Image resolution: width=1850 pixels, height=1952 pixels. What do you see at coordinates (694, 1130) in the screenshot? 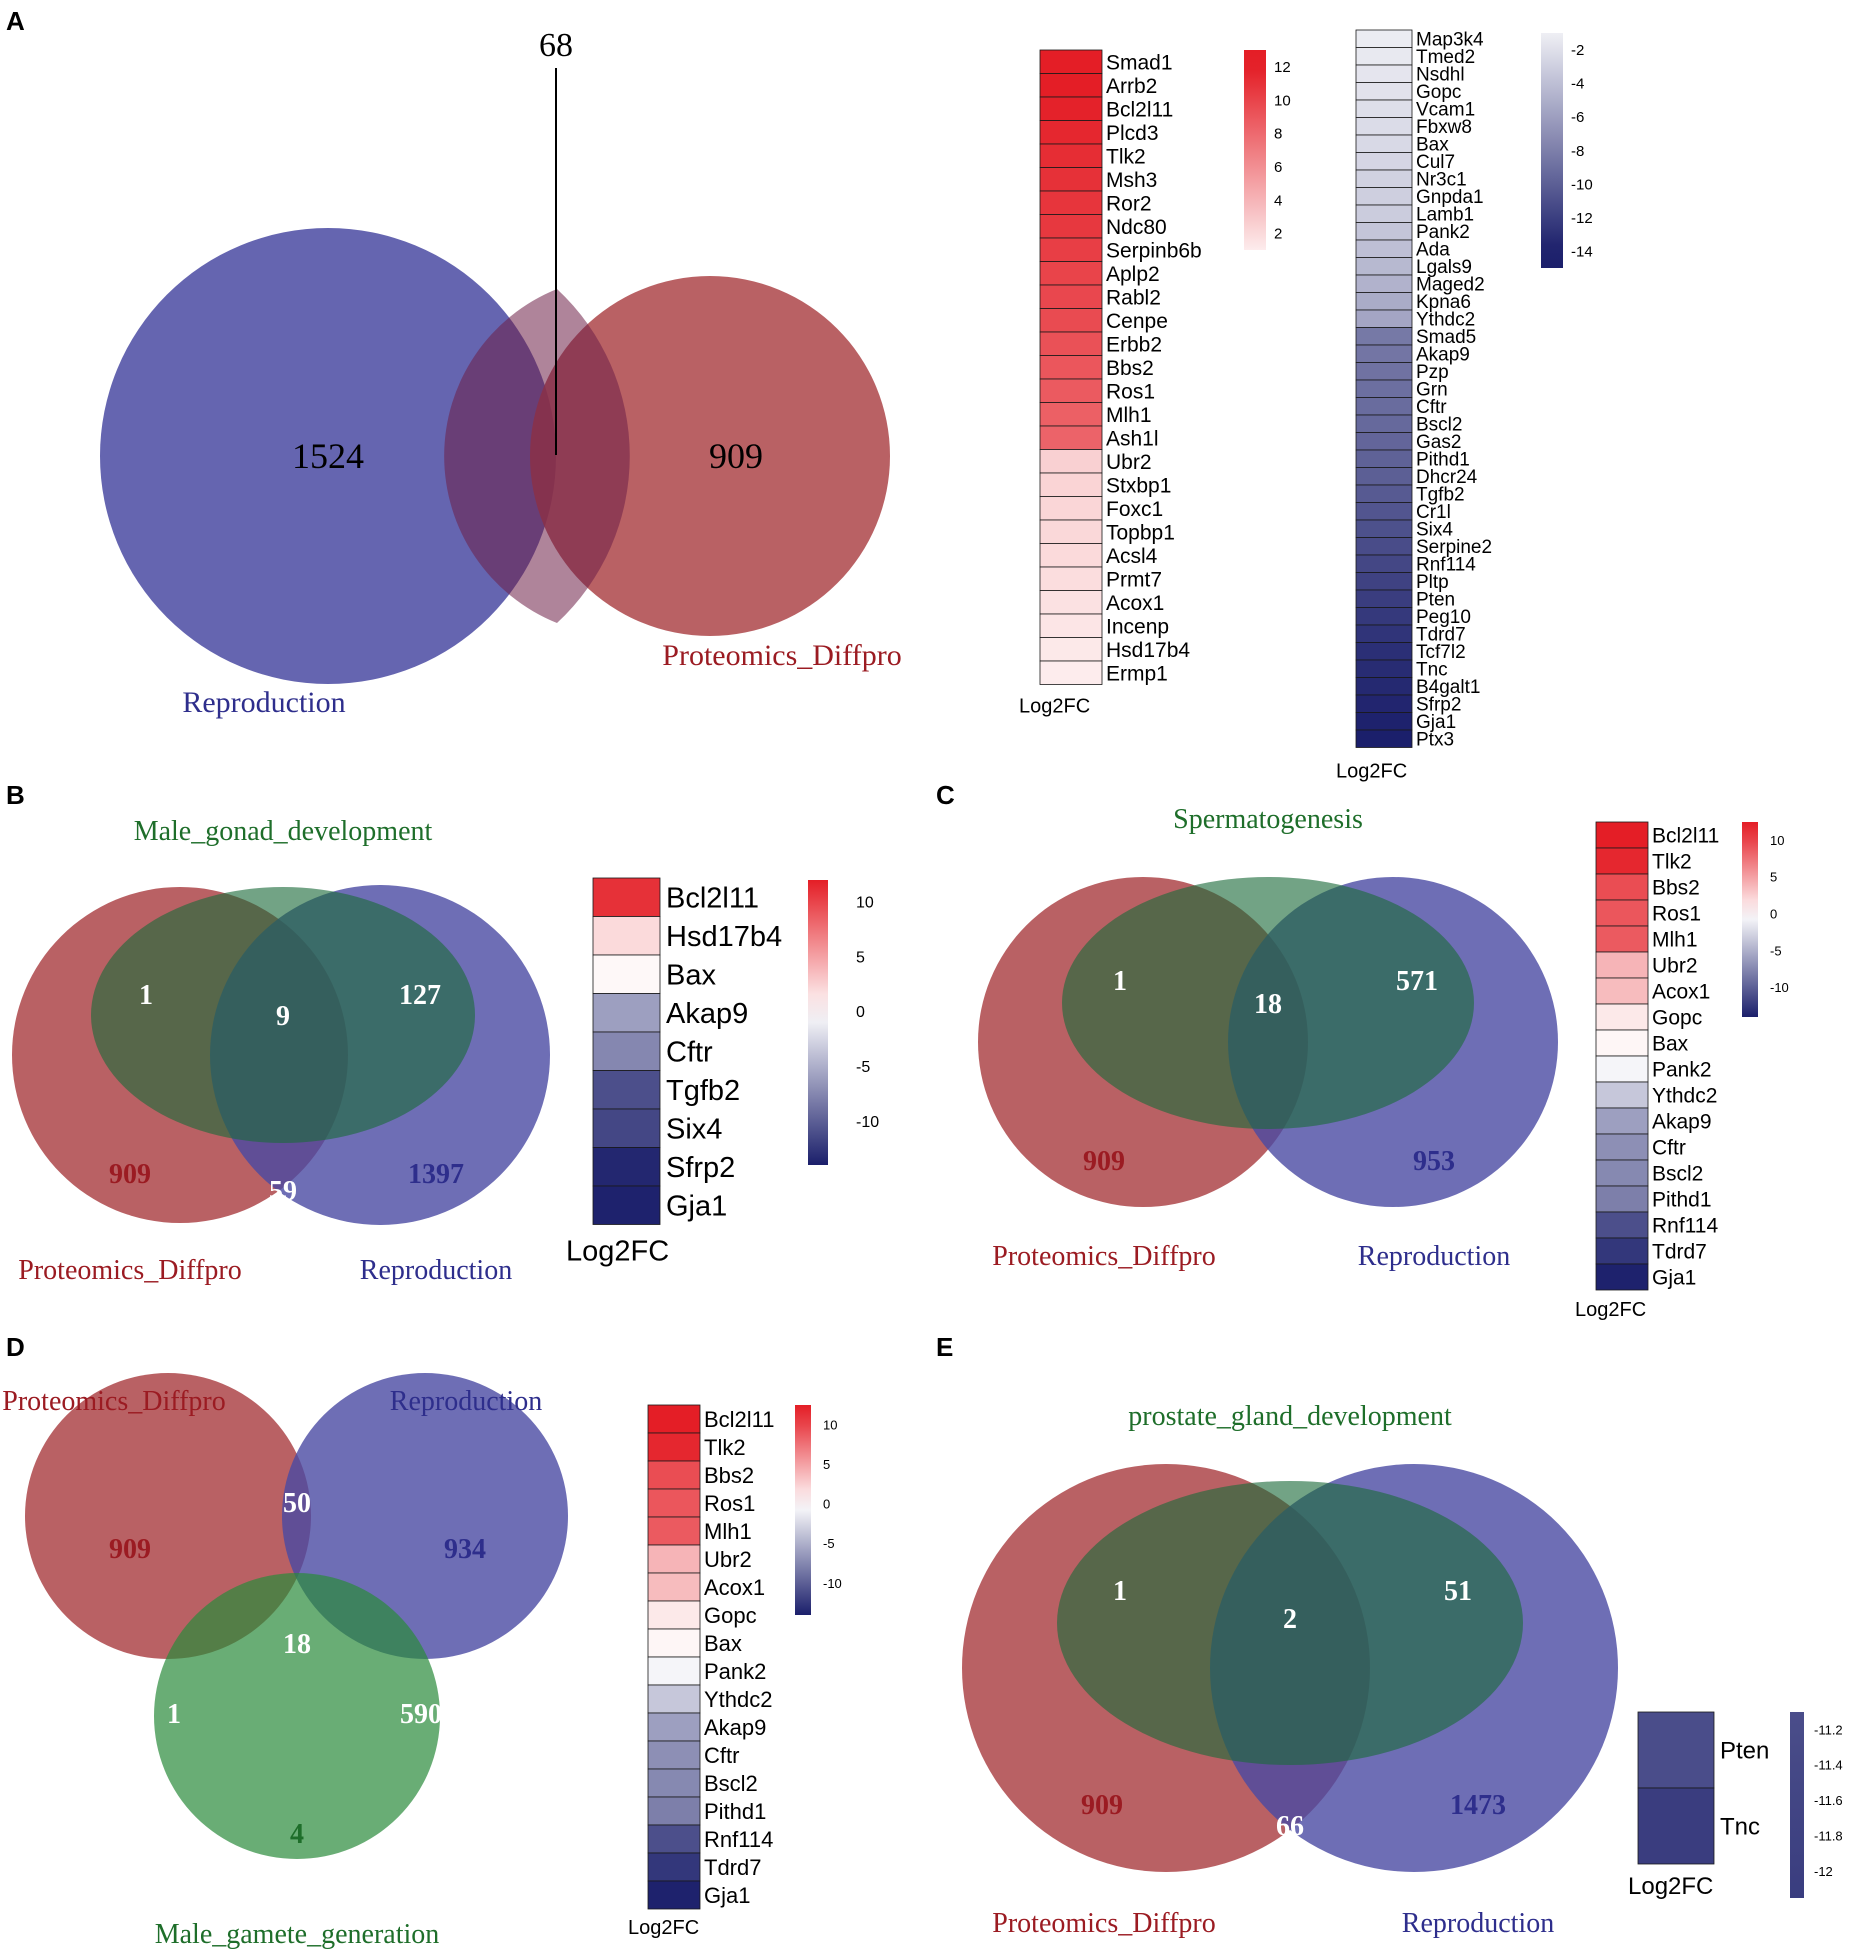
I see `heatmap-gene-label: Six4` at bounding box center [694, 1130].